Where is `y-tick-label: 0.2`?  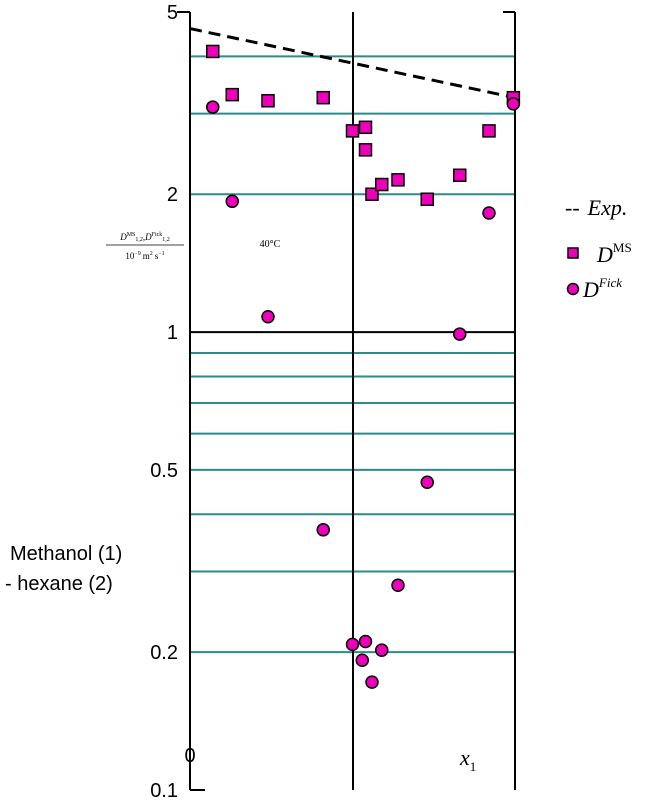 y-tick-label: 0.2 is located at coordinates (164, 653).